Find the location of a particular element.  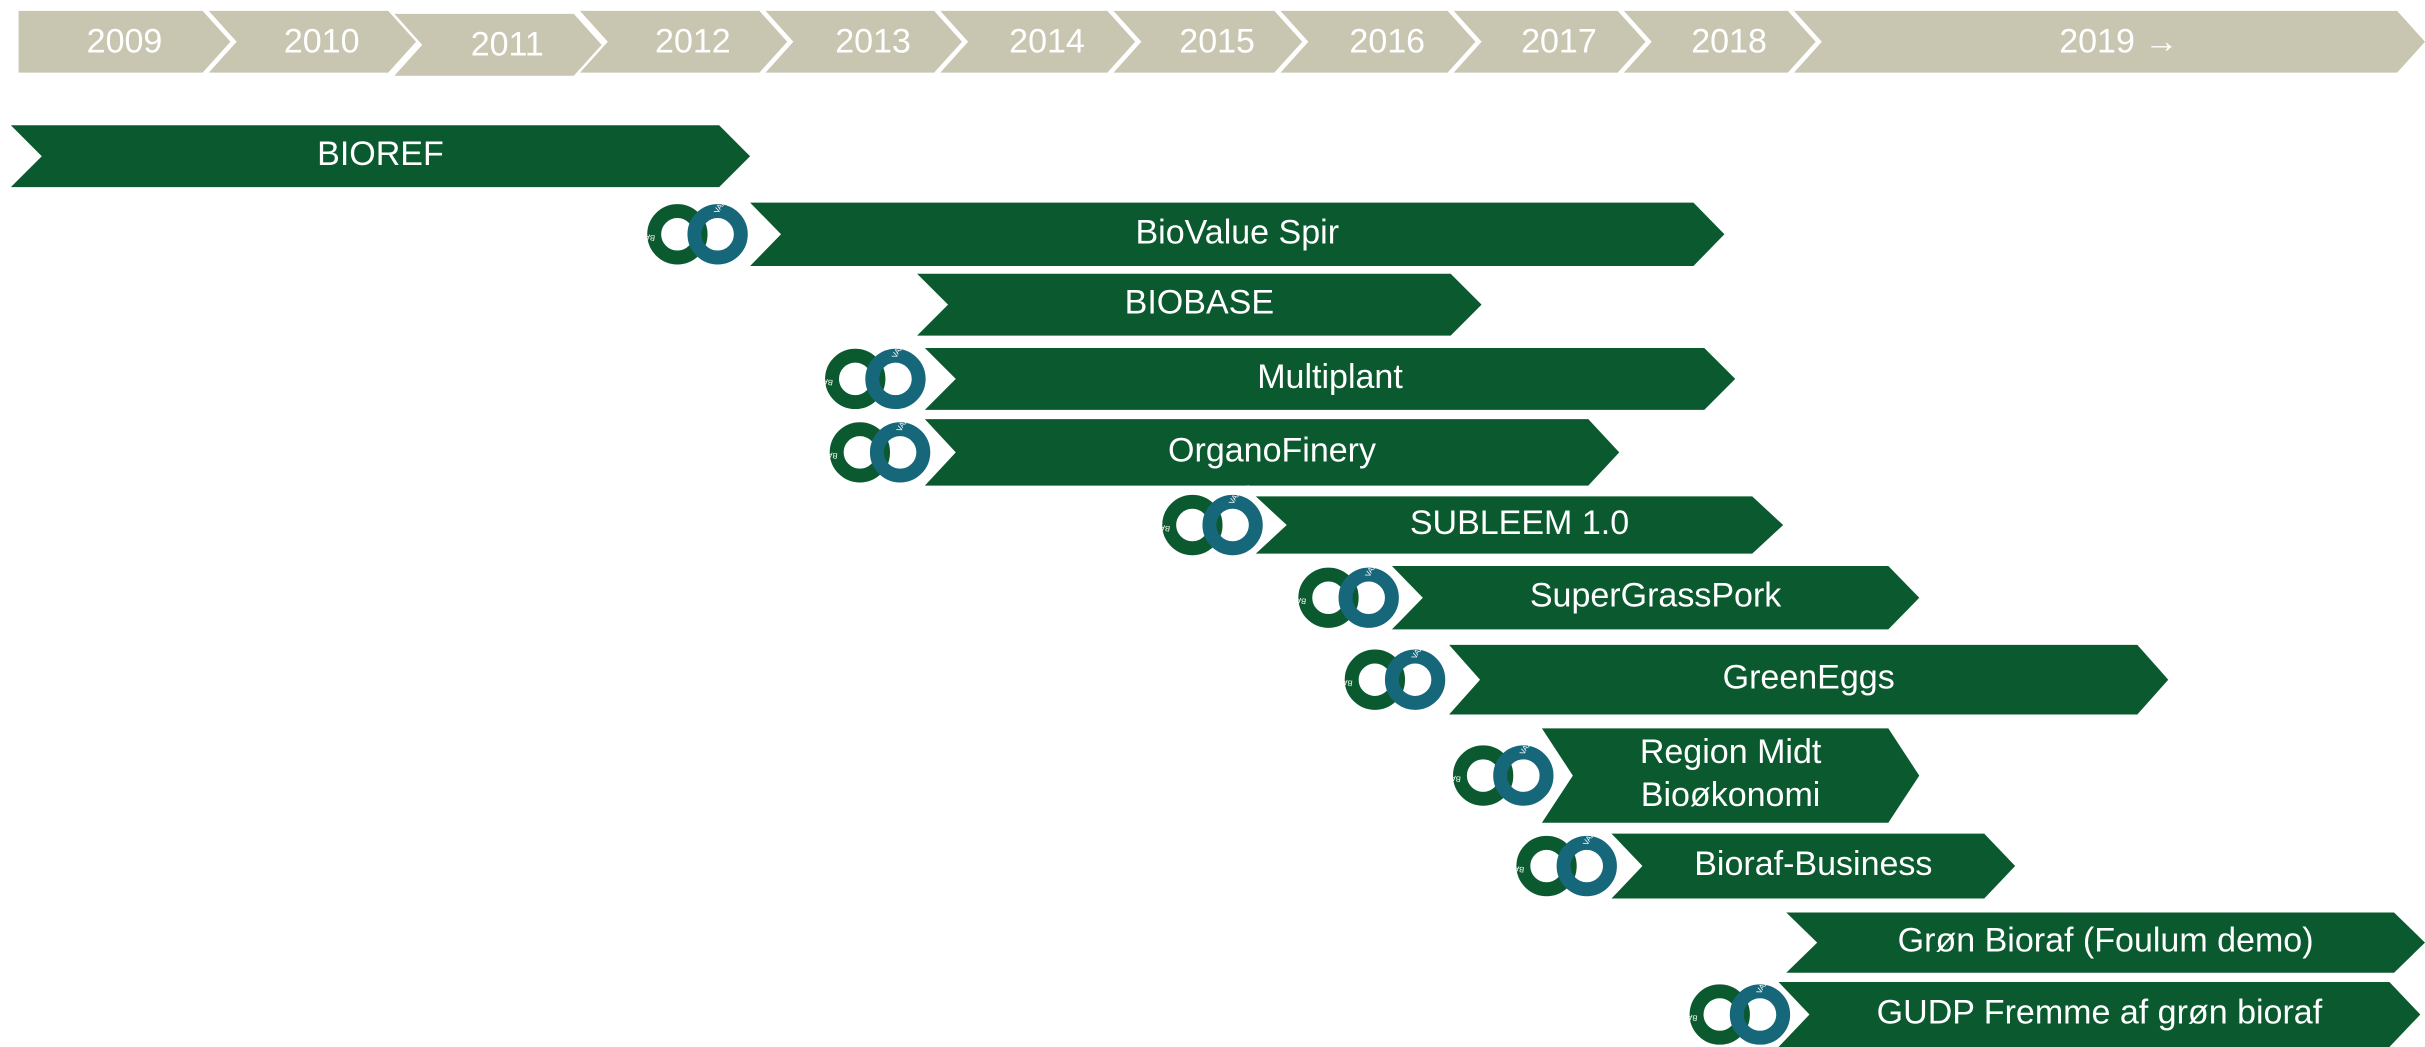

project-label: BioValue Spir is located at coordinates (1237, 232).